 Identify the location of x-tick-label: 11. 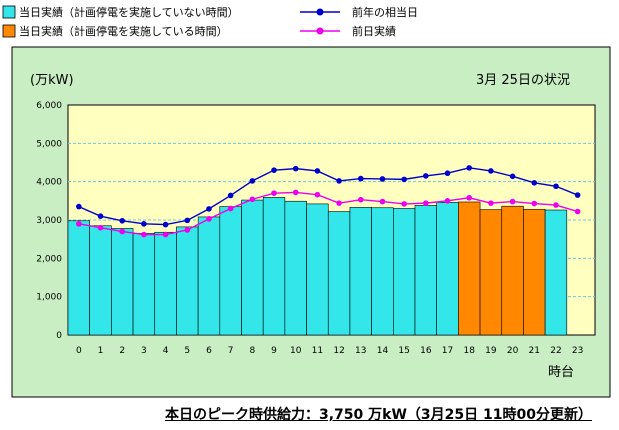
(317, 351).